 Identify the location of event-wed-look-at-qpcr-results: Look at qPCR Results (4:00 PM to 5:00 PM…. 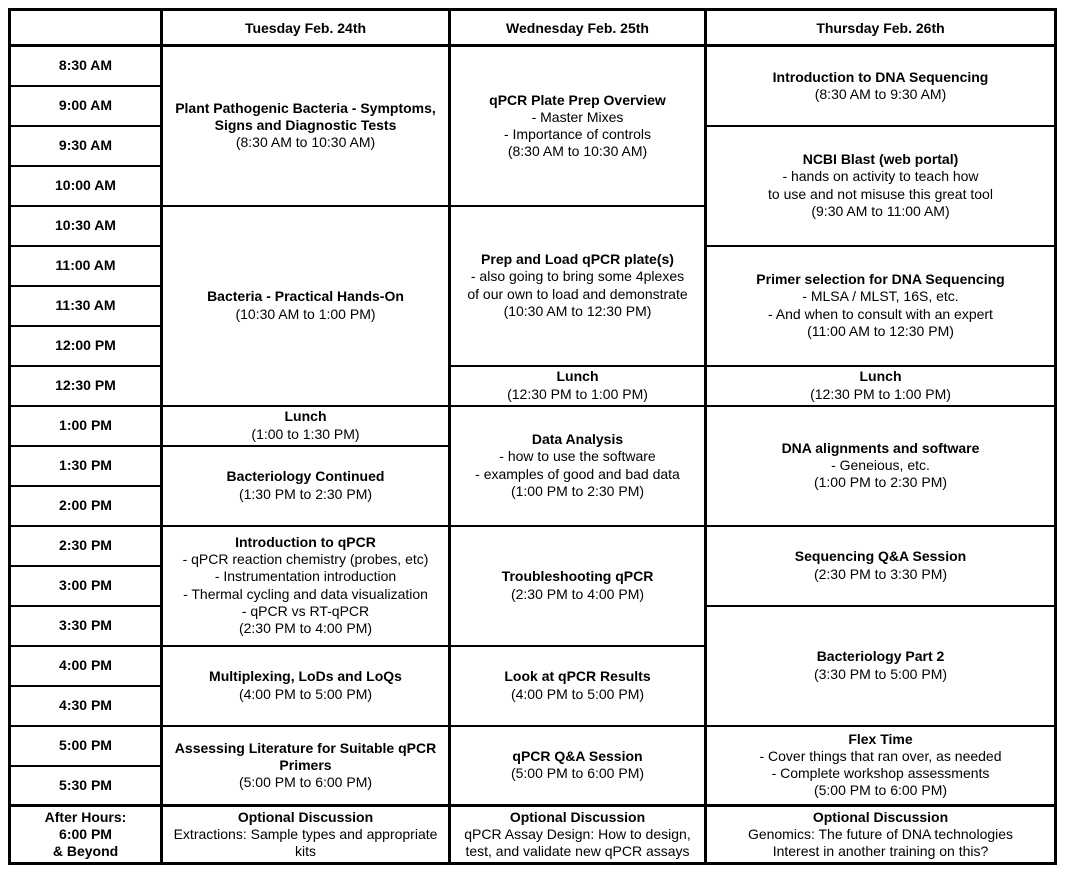
(577, 685).